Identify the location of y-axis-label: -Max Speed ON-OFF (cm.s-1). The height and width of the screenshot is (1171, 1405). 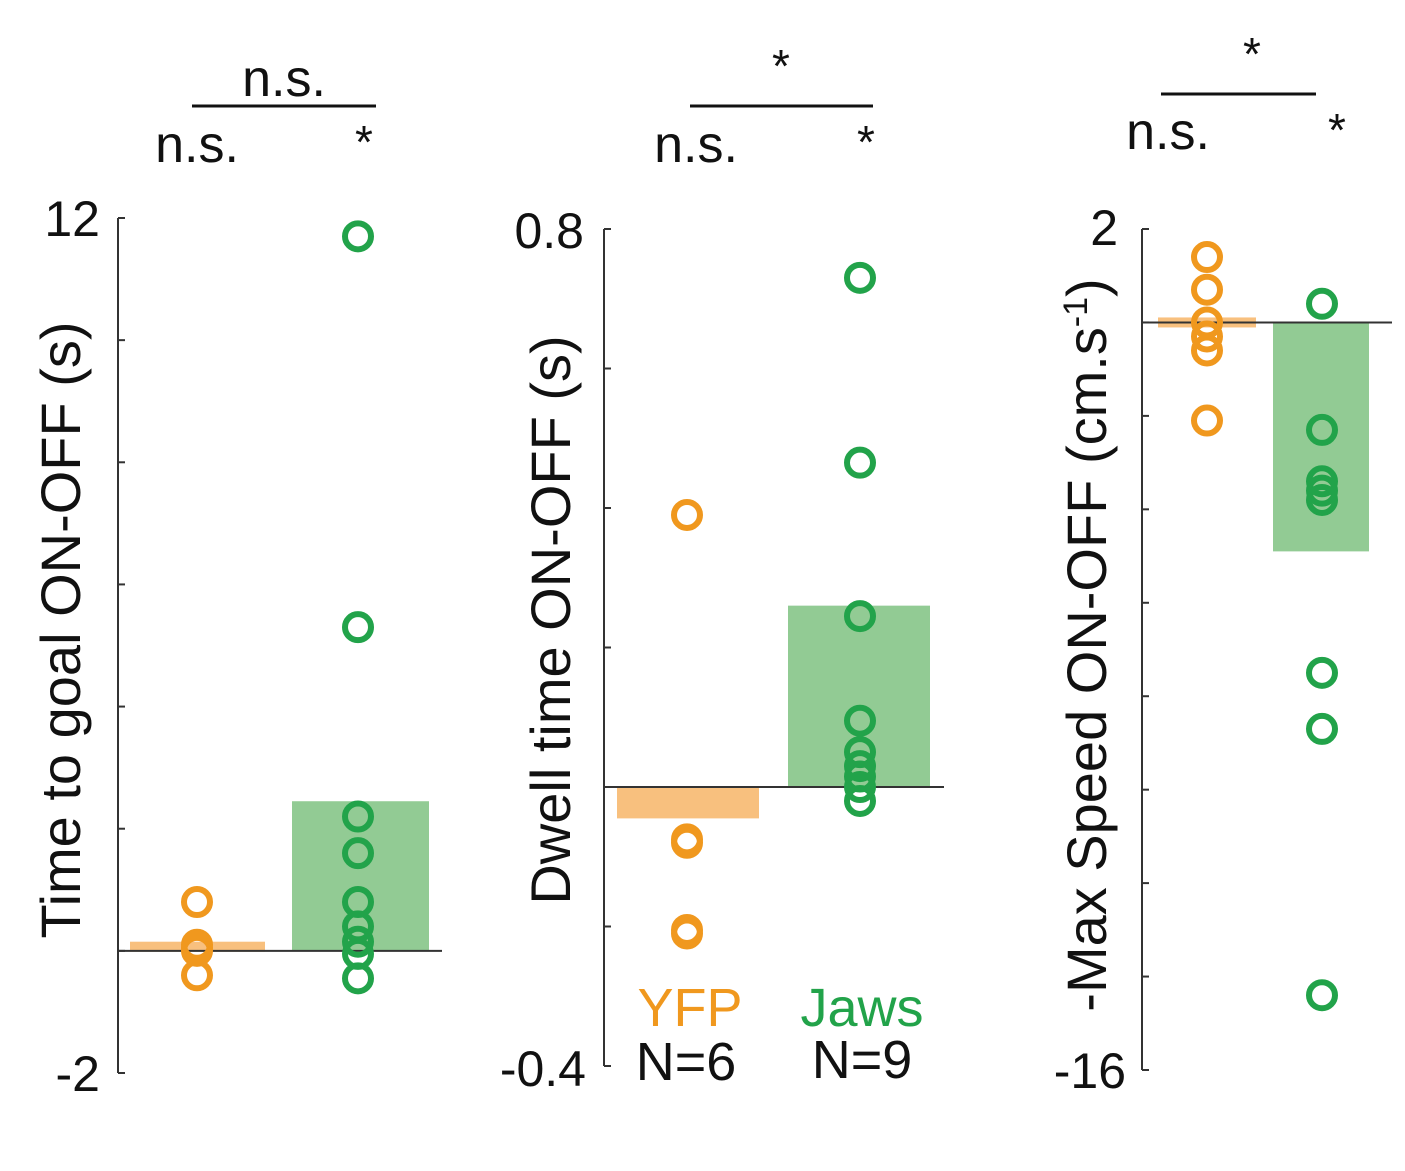
(1086, 644).